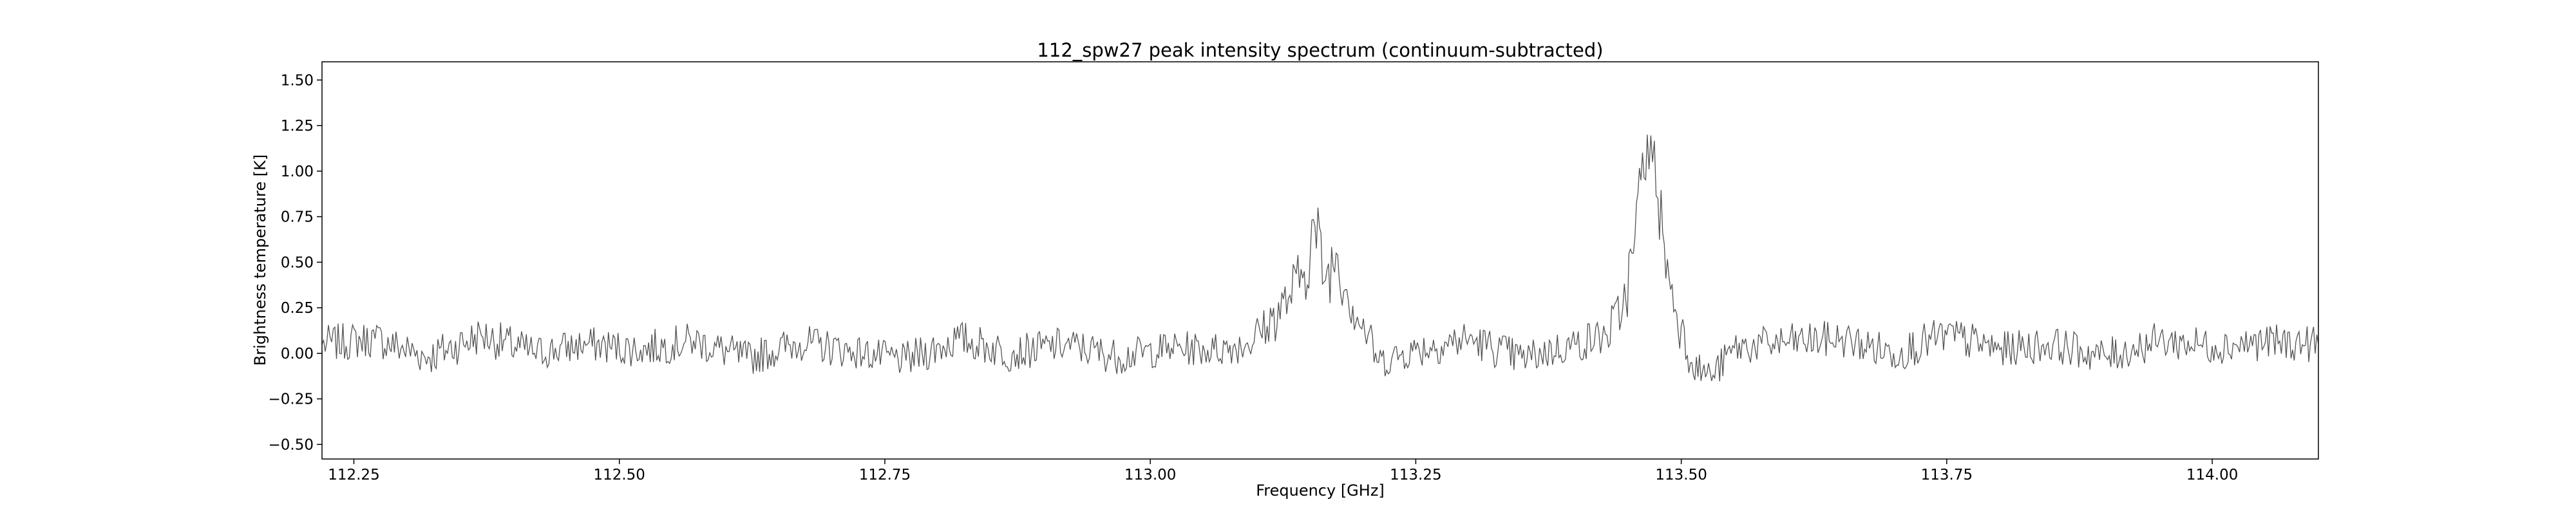 The width and height of the screenshot is (2576, 515). Describe the element at coordinates (291, 400) in the screenshot. I see `y-tick-label: −0.25` at that location.